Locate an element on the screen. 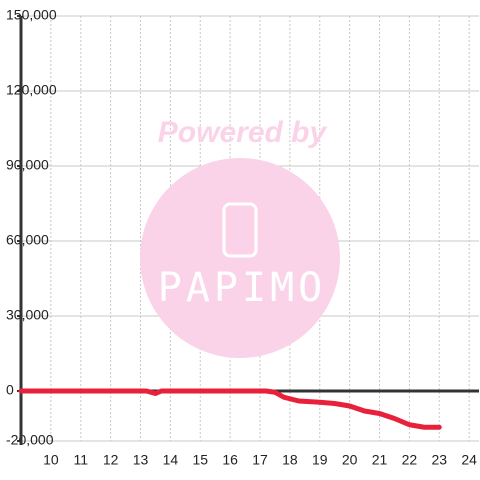 This screenshot has width=480, height=480. x-tick-label: 22 is located at coordinates (410, 460).